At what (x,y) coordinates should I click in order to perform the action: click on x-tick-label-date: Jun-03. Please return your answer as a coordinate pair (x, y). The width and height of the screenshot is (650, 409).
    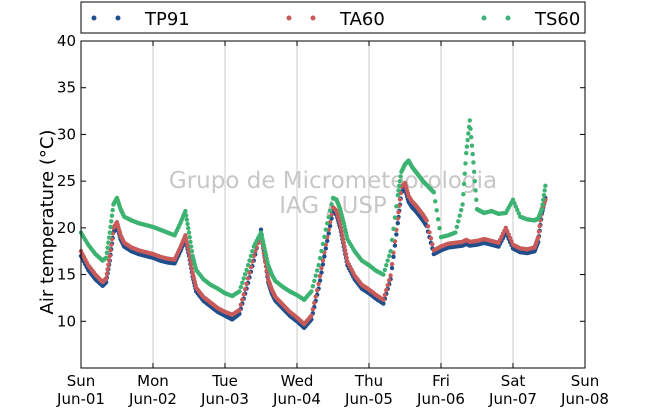
    Looking at the image, I should click on (224, 399).